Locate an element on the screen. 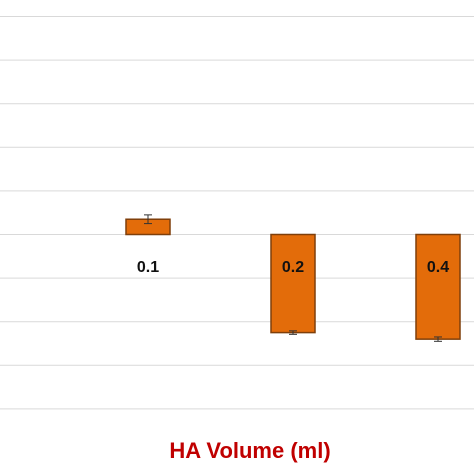 The height and width of the screenshot is (474, 474). error-bar-0.4 is located at coordinates (438, 339).